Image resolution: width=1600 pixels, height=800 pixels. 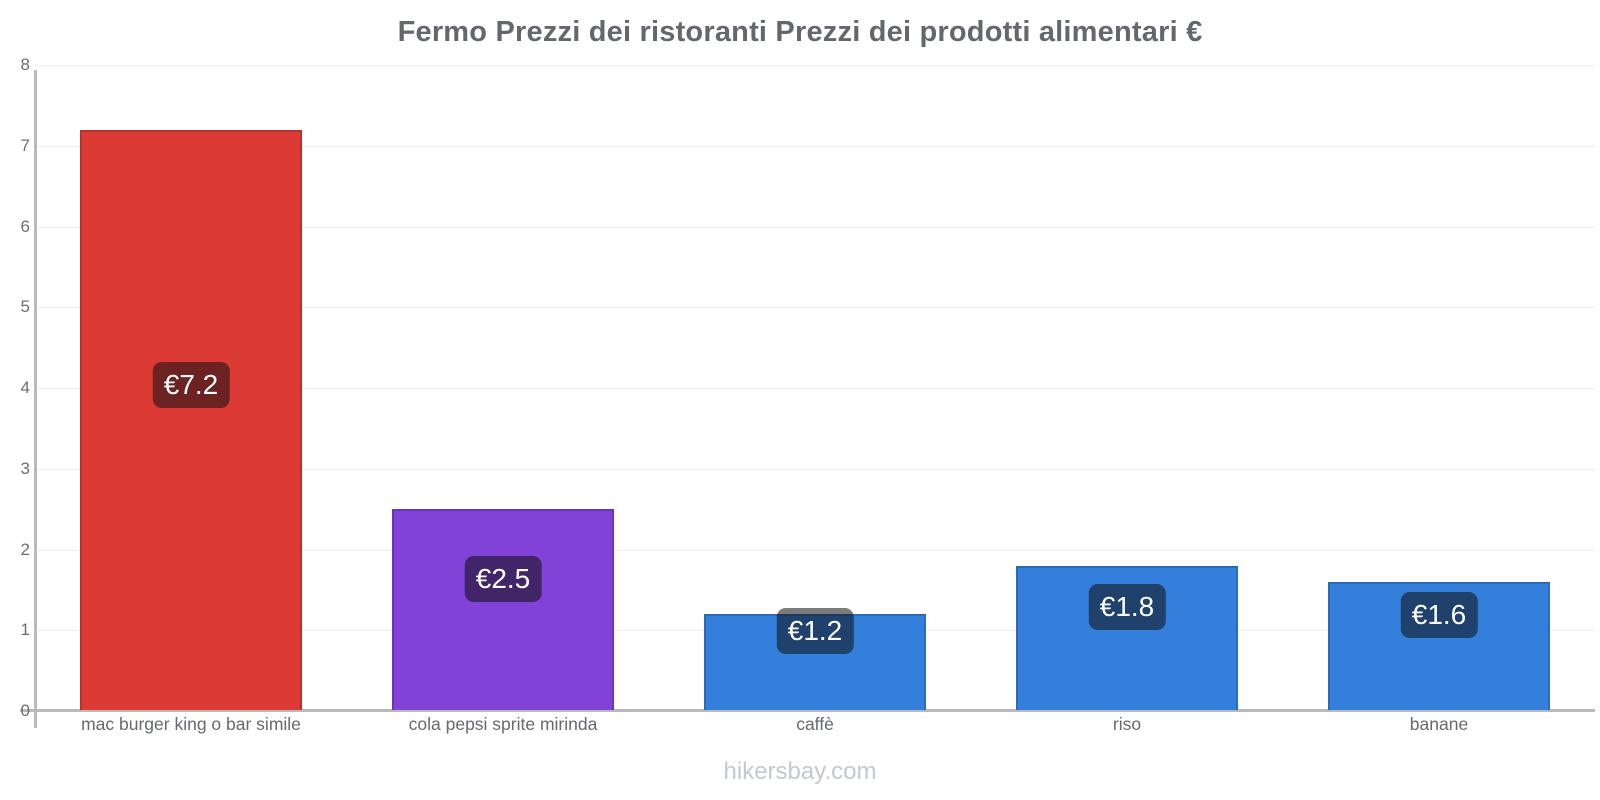 What do you see at coordinates (815, 724) in the screenshot?
I see `x-tick-label: caffè` at bounding box center [815, 724].